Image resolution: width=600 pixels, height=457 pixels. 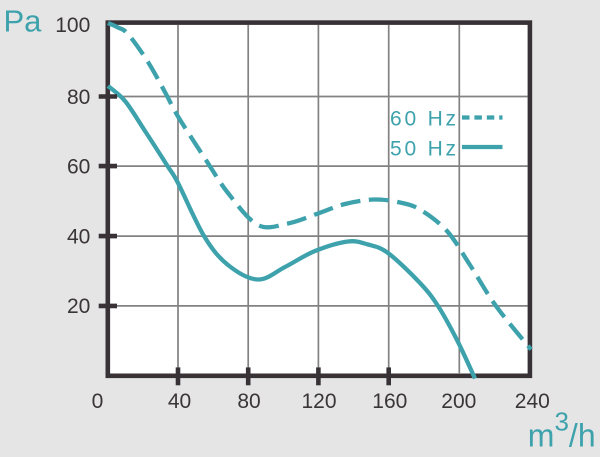 What do you see at coordinates (23, 21) in the screenshot?
I see `svg-text: Pa` at bounding box center [23, 21].